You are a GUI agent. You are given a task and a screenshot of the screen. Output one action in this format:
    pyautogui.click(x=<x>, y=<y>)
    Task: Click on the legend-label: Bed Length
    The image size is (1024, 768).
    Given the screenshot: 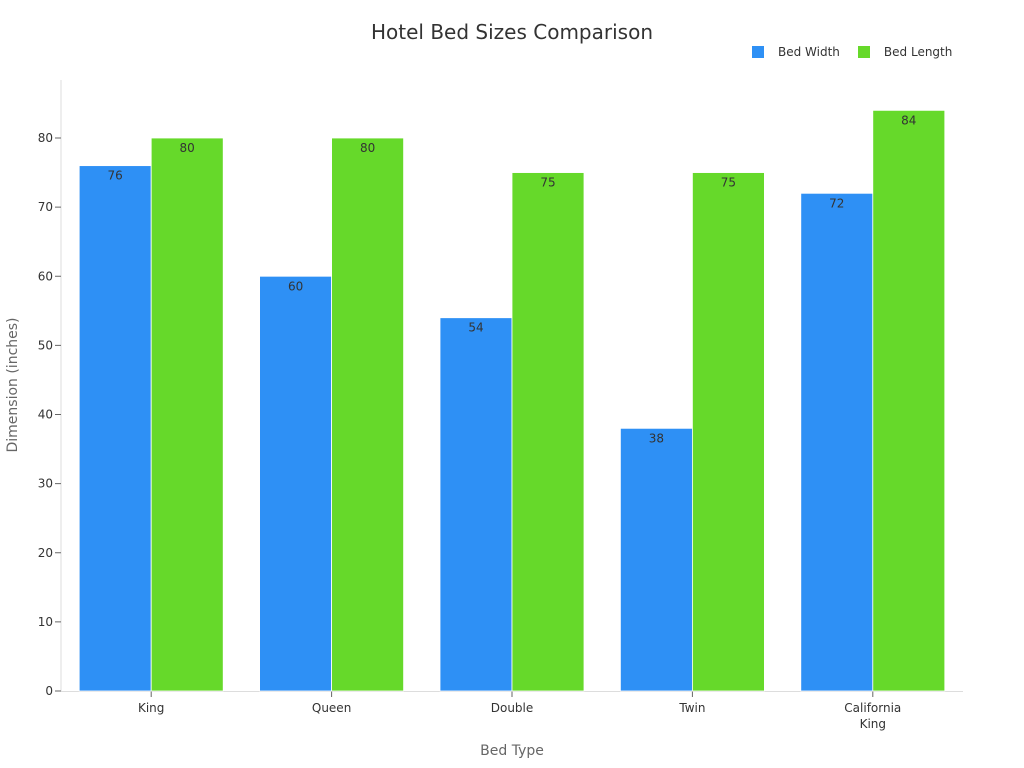 What is the action you would take?
    pyautogui.click(x=918, y=52)
    